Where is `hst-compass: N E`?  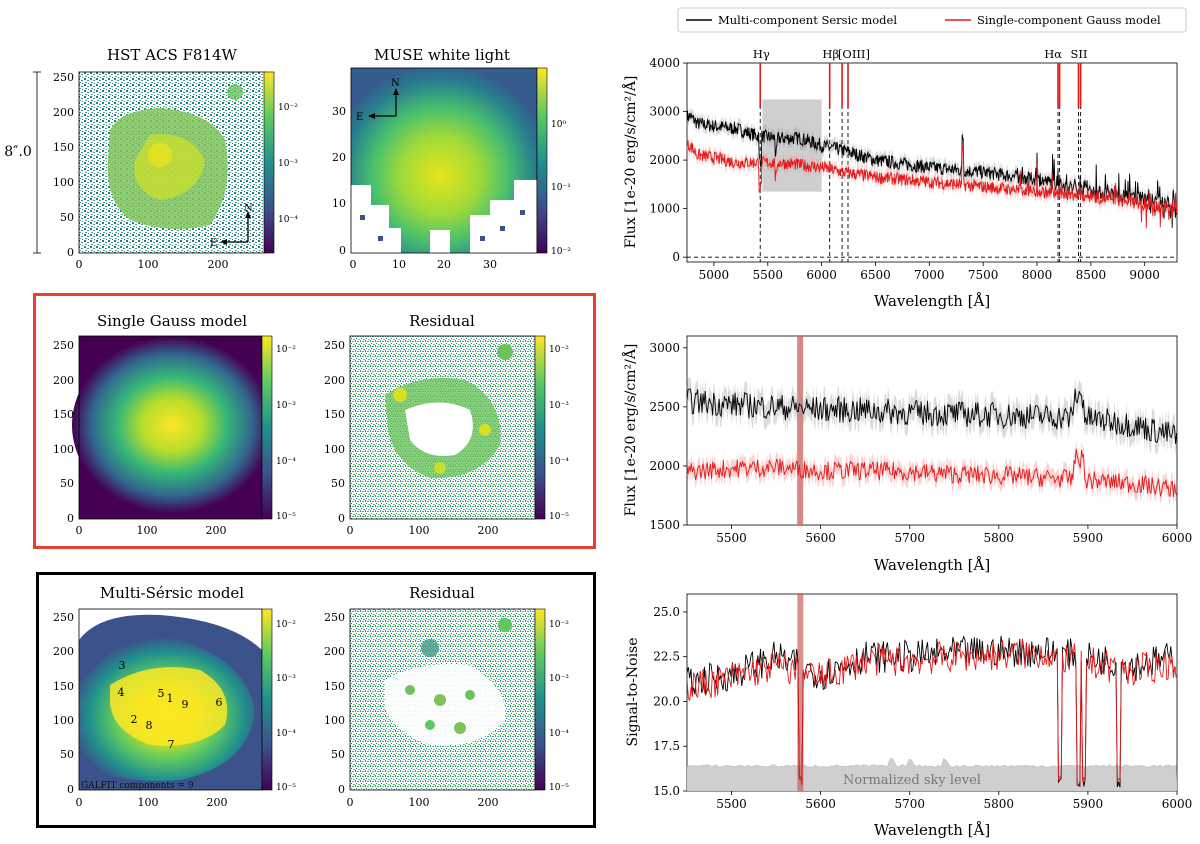
hst-compass: N E is located at coordinates (231, 226).